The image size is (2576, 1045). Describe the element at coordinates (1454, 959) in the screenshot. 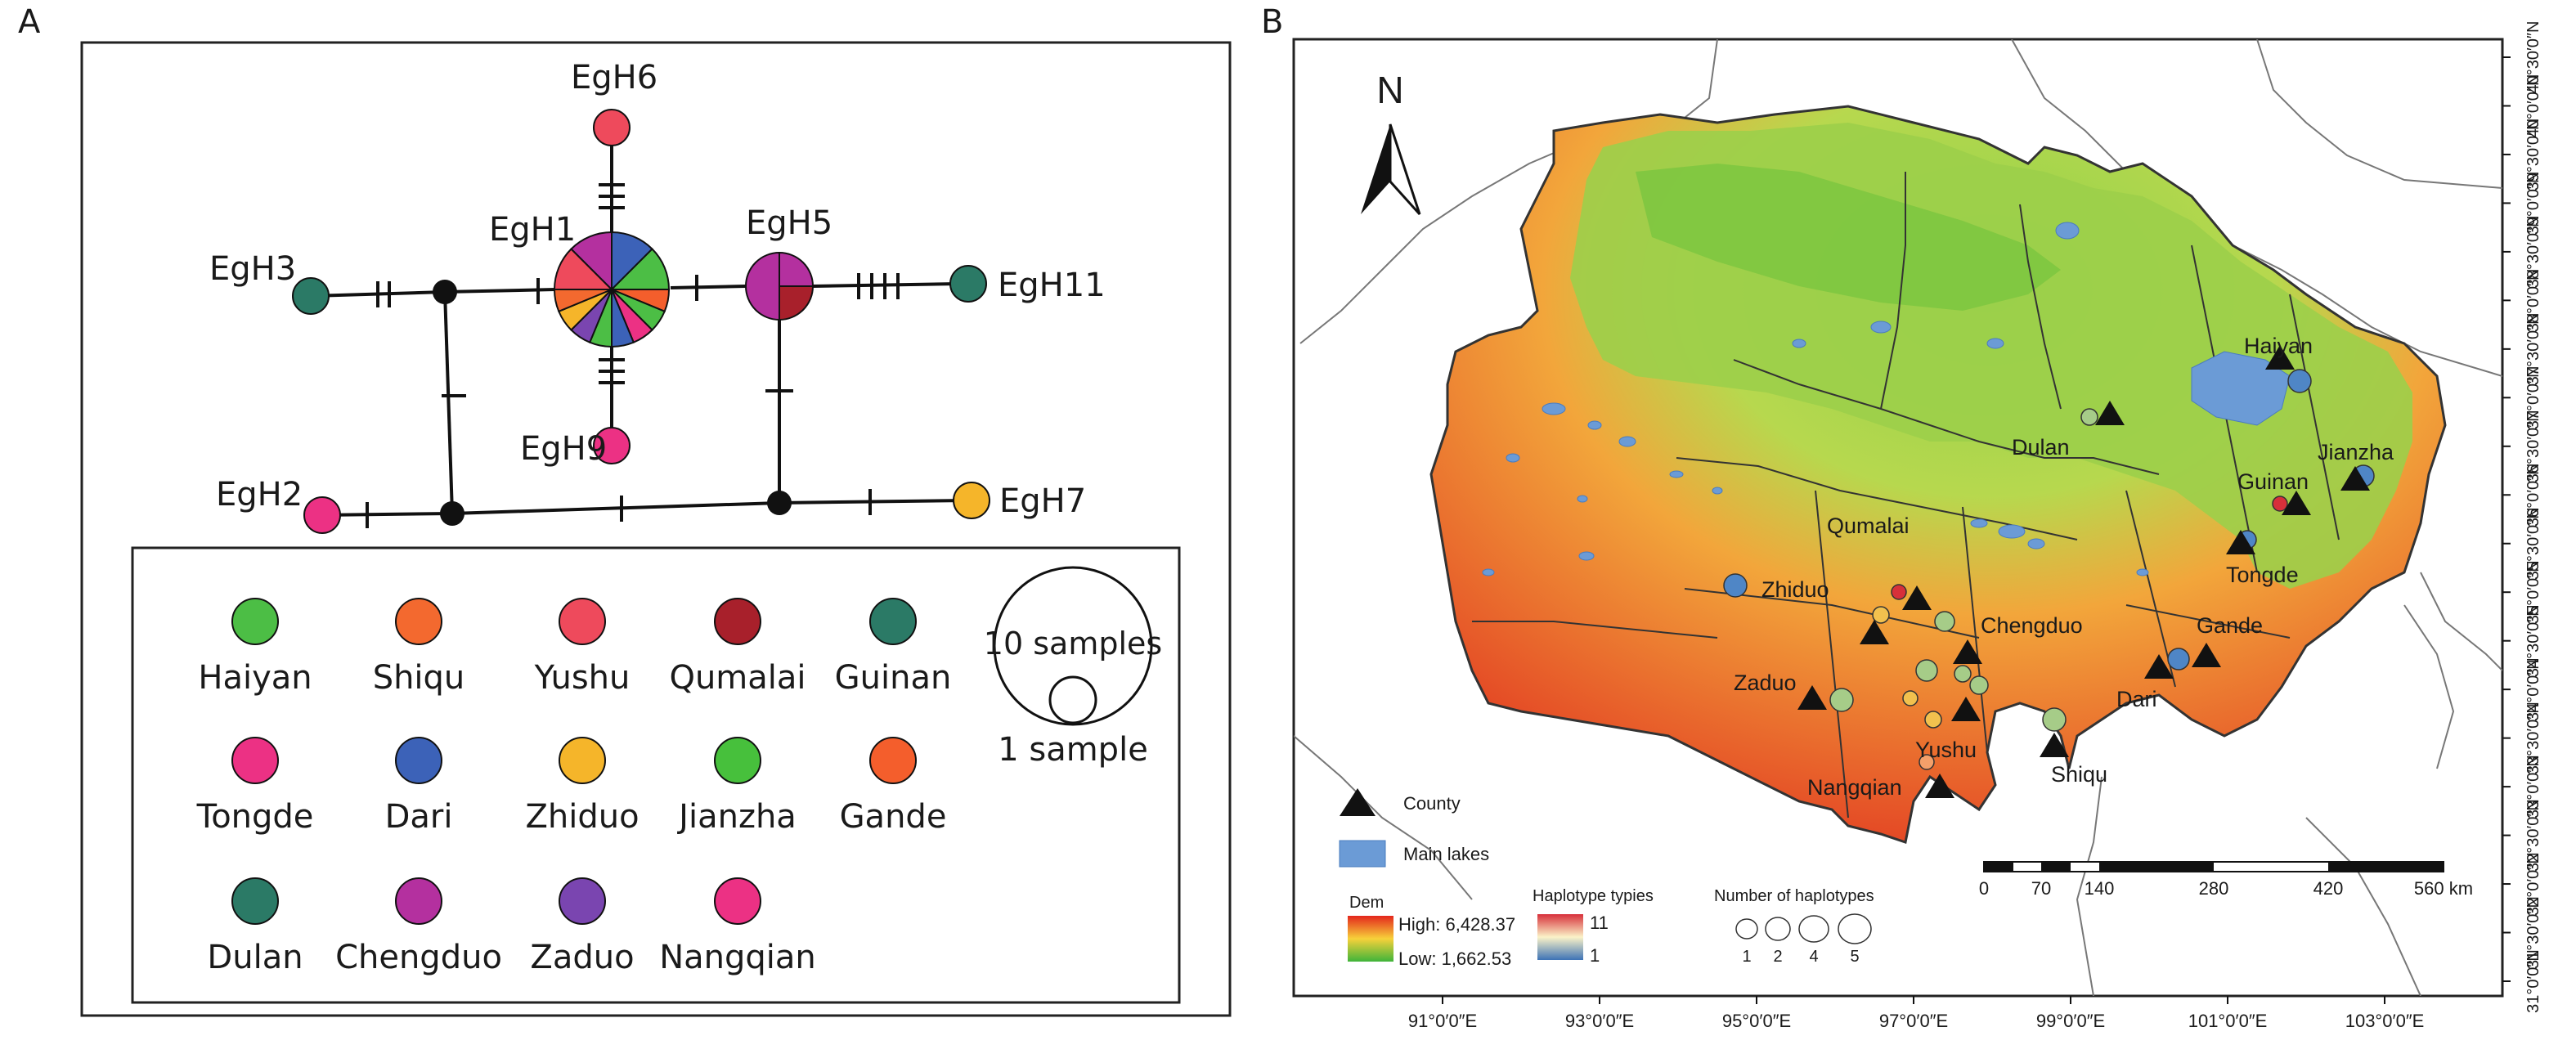

I see `legend-dem-low: Low: 1,662.53` at that location.